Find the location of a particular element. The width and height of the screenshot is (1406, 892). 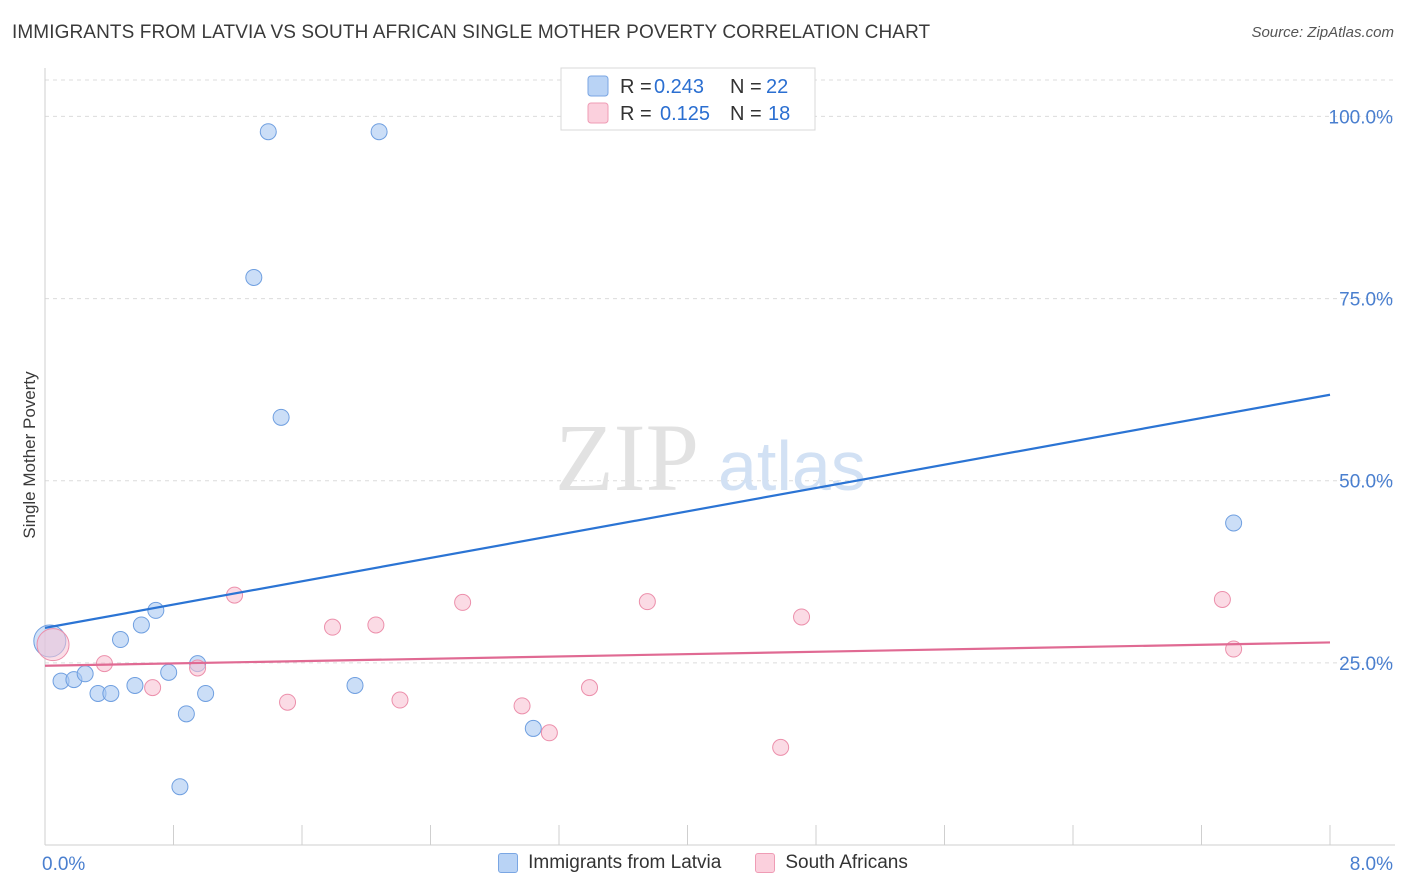

legend-r-value-latvia: 0.243 is located at coordinates (679, 87).